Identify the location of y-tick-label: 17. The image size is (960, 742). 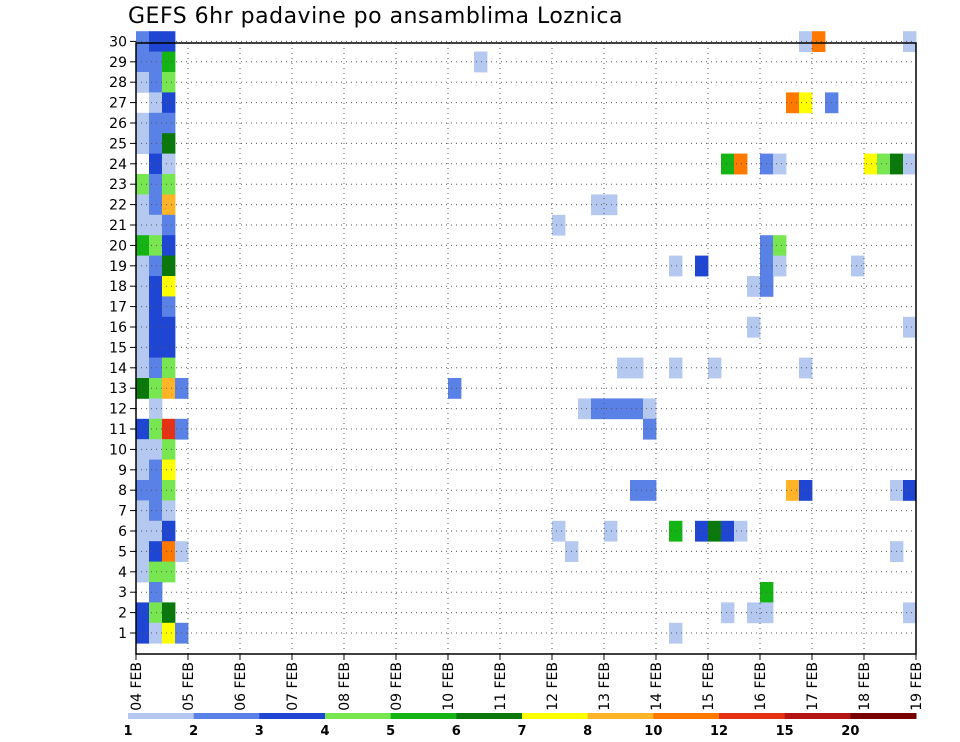
(118, 308).